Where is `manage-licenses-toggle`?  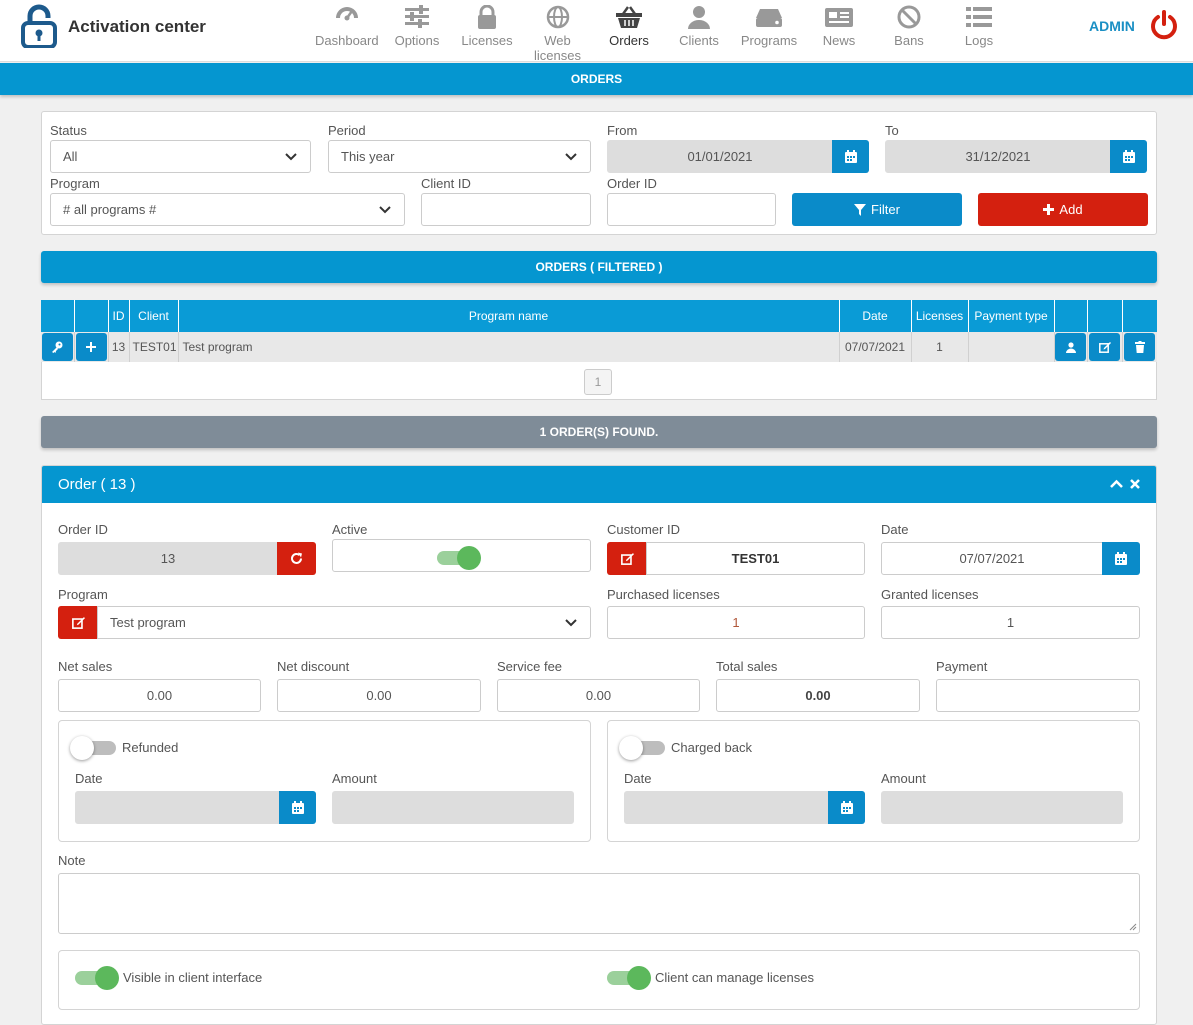
manage-licenses-toggle is located at coordinates (629, 978).